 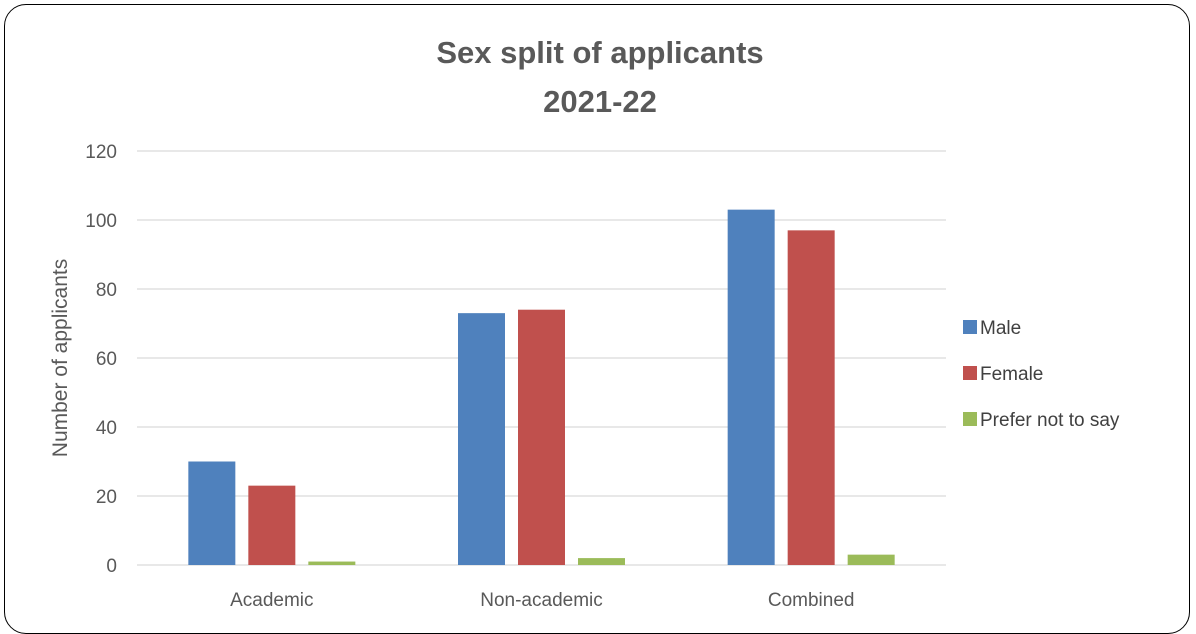 I want to click on x-tick-labels: Academic Non-academic Combined, so click(x=542, y=600).